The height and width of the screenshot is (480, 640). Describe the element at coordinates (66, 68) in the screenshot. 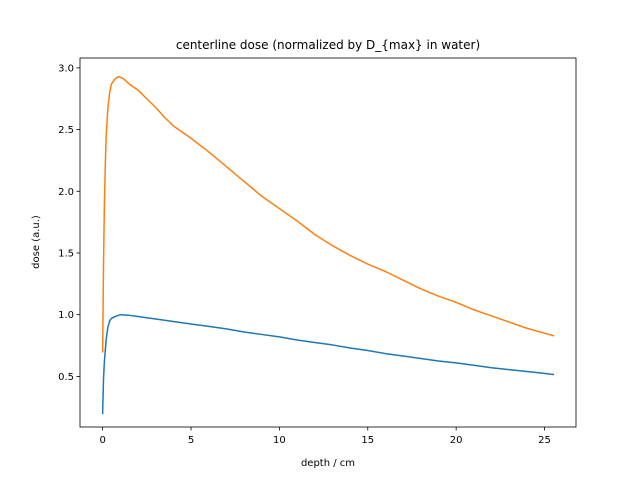

I see `y-tick-label: 3.0` at that location.